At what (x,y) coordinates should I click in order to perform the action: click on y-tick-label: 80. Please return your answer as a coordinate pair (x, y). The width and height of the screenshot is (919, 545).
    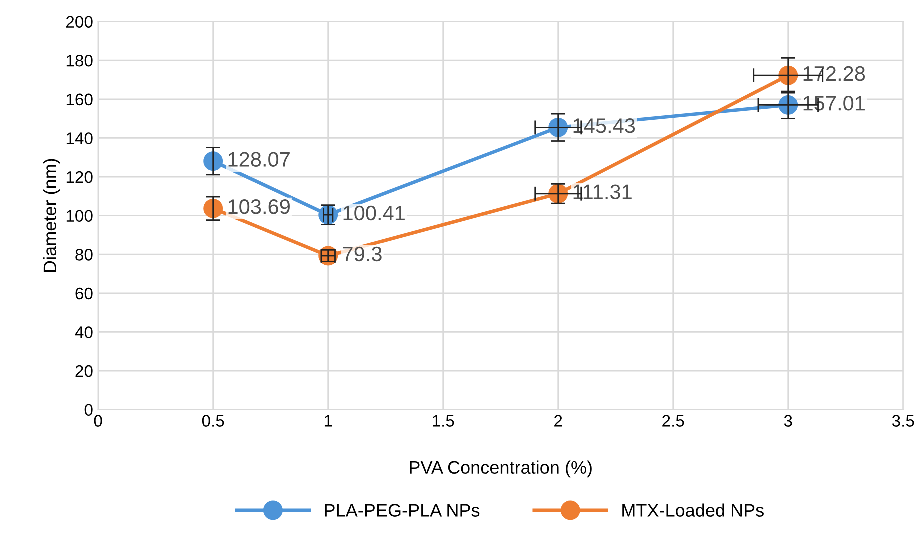
    Looking at the image, I should click on (84, 255).